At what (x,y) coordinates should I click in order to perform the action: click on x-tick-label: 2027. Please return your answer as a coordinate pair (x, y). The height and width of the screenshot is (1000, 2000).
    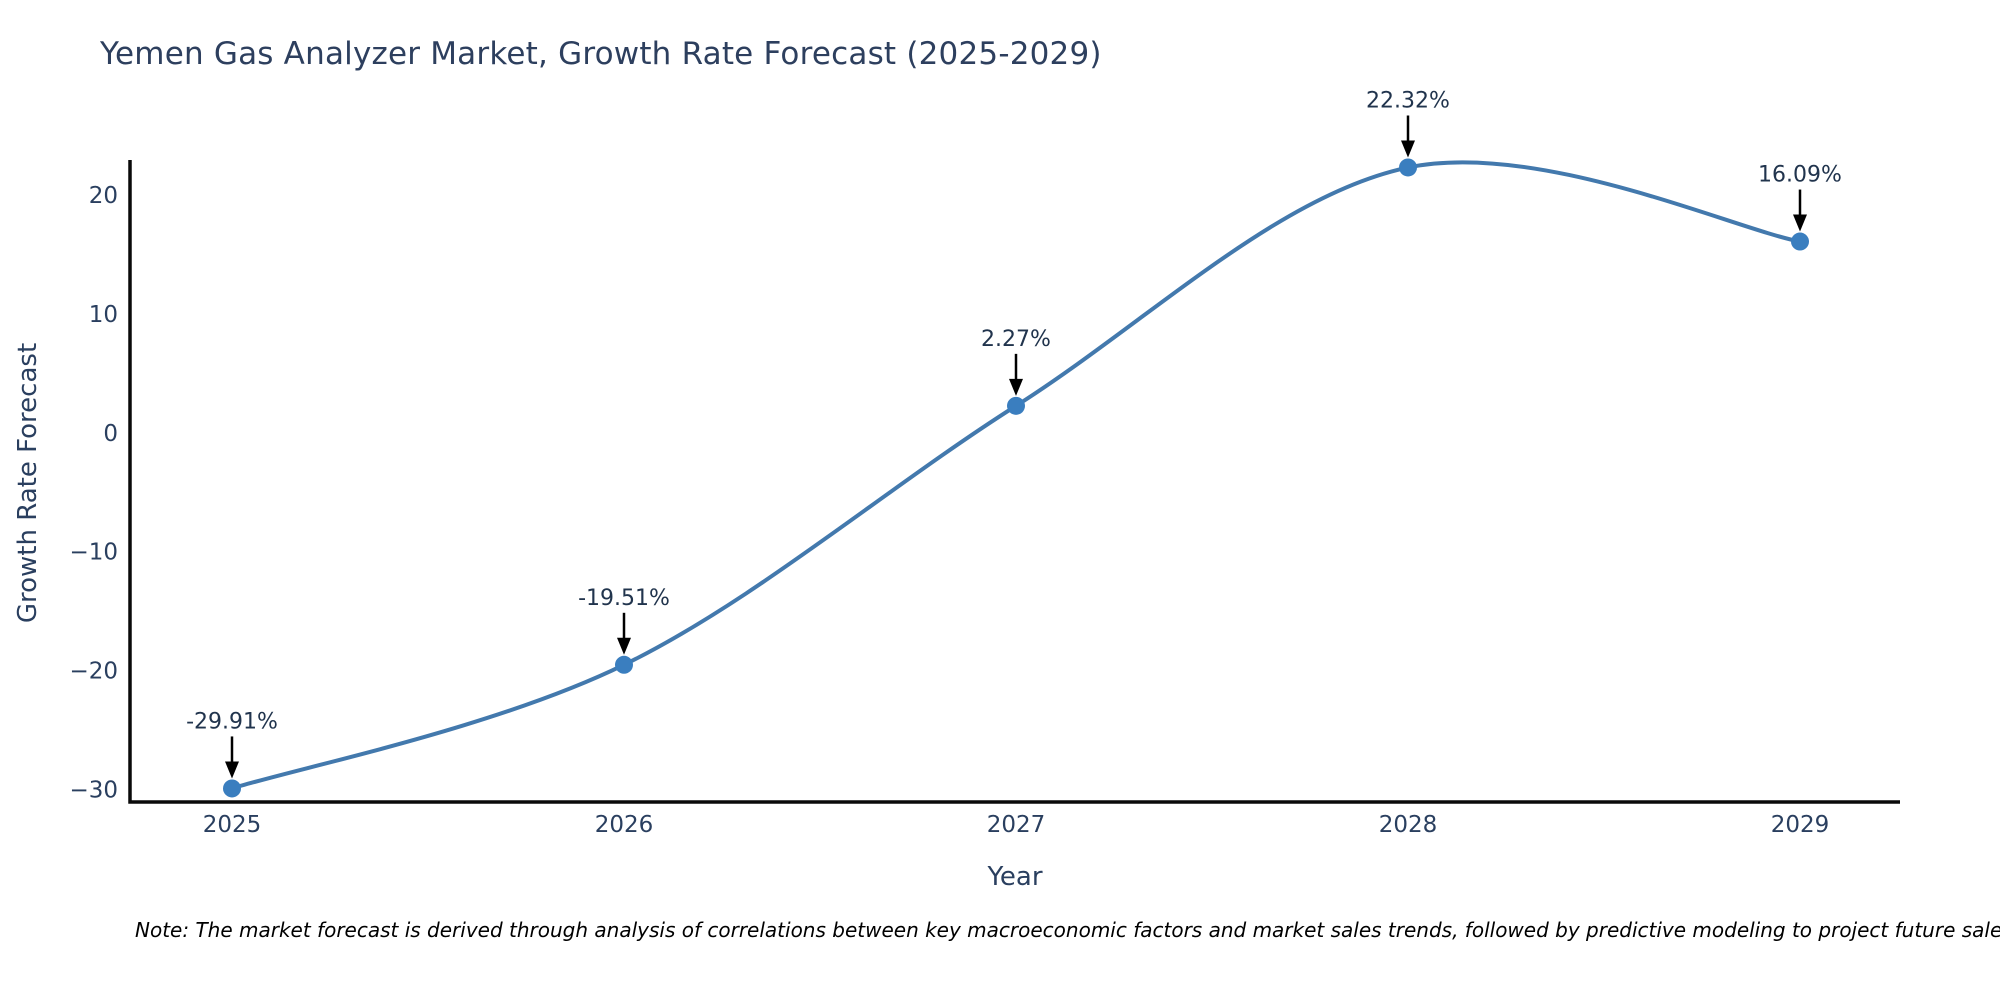
    Looking at the image, I should click on (1016, 825).